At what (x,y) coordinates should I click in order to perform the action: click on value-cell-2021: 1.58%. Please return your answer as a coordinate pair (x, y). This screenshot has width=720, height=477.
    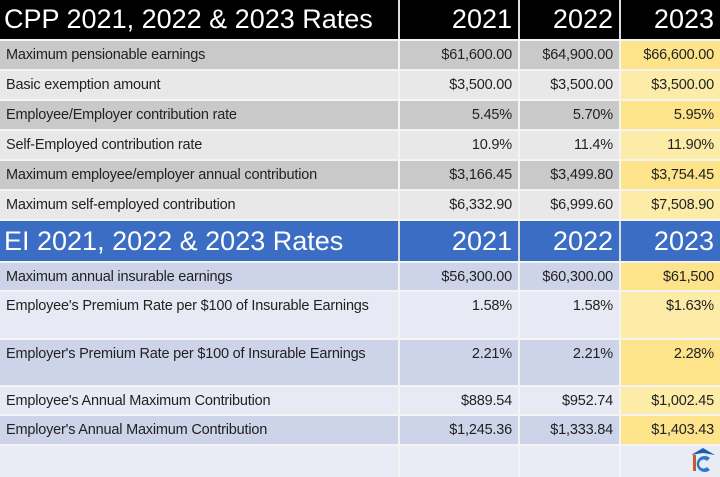
    Looking at the image, I should click on (458, 315).